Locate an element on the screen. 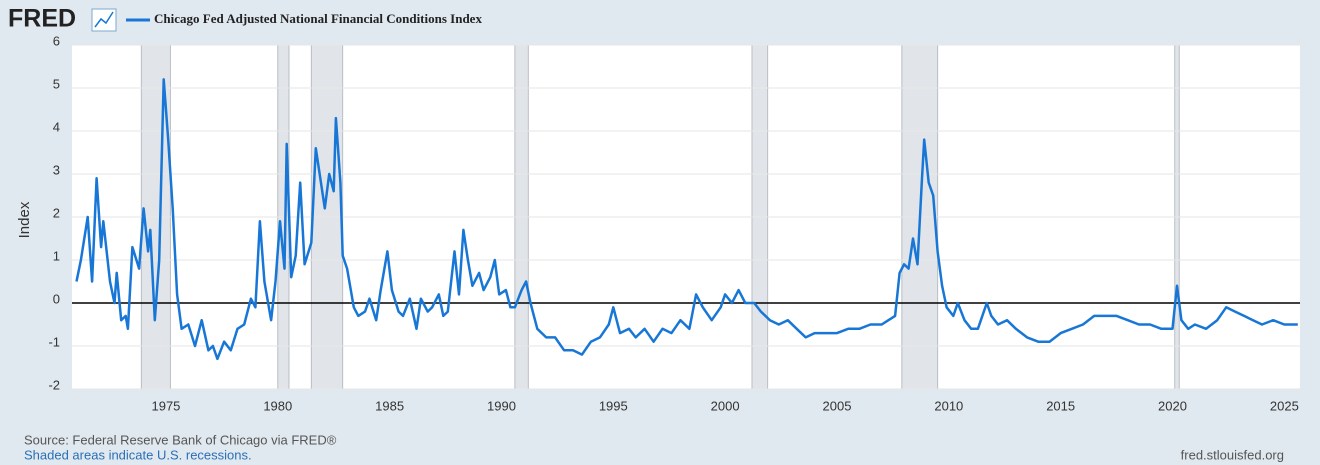 The height and width of the screenshot is (465, 1320). x-tick-label: 2020 is located at coordinates (1172, 405).